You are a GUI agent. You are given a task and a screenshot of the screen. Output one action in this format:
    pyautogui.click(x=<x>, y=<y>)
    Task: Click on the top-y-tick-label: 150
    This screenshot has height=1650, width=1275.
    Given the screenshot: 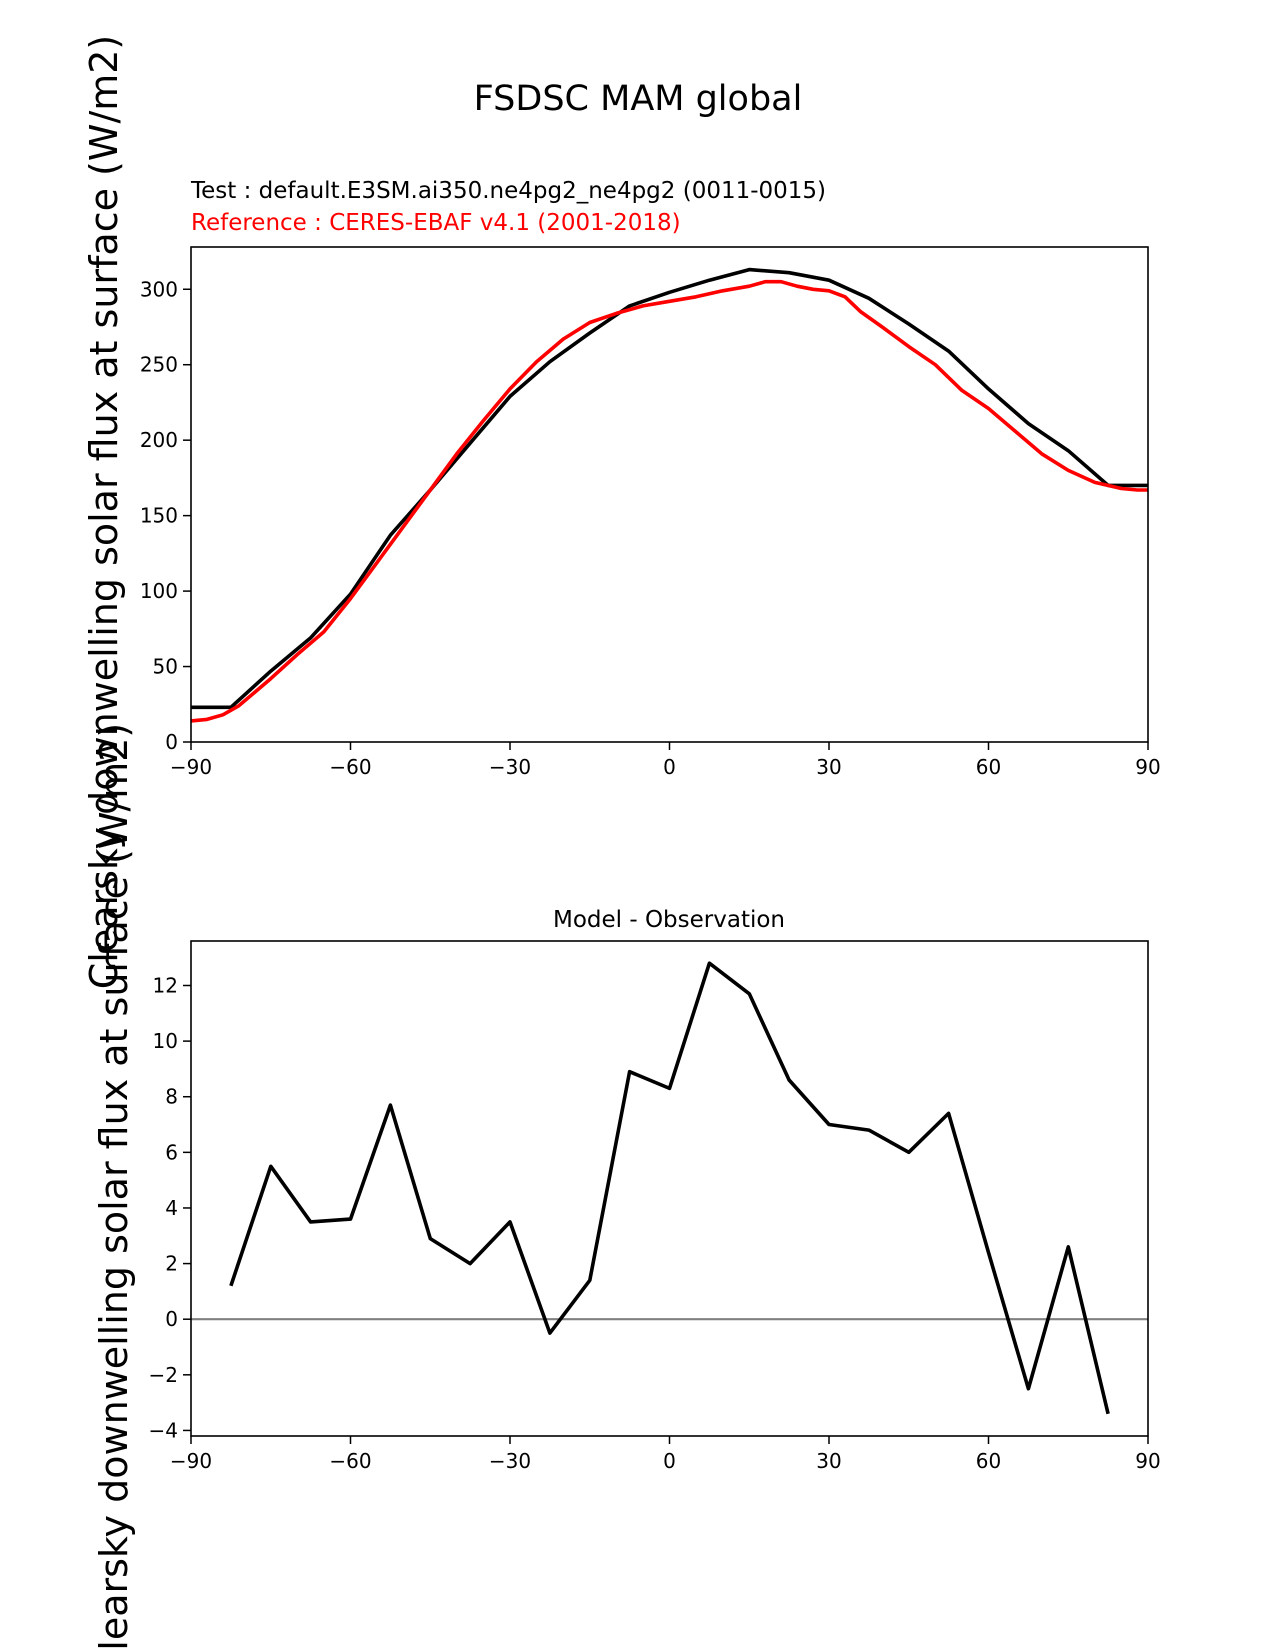 What is the action you would take?
    pyautogui.click(x=159, y=516)
    